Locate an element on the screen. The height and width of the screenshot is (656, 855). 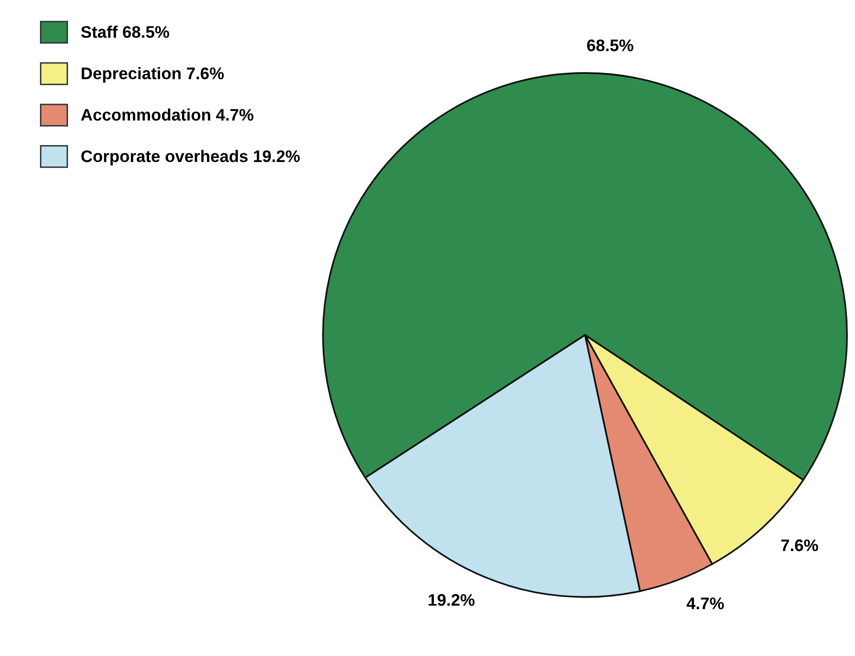
legend-label: Accommodation 4.7% is located at coordinates (167, 114).